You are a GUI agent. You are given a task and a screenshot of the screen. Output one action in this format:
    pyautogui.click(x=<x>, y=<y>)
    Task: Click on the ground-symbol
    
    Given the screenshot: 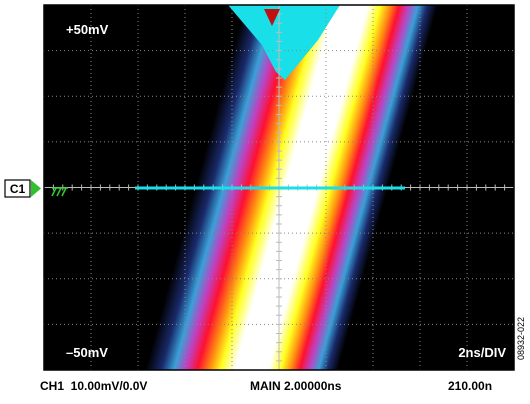 What is the action you would take?
    pyautogui.click(x=59, y=192)
    